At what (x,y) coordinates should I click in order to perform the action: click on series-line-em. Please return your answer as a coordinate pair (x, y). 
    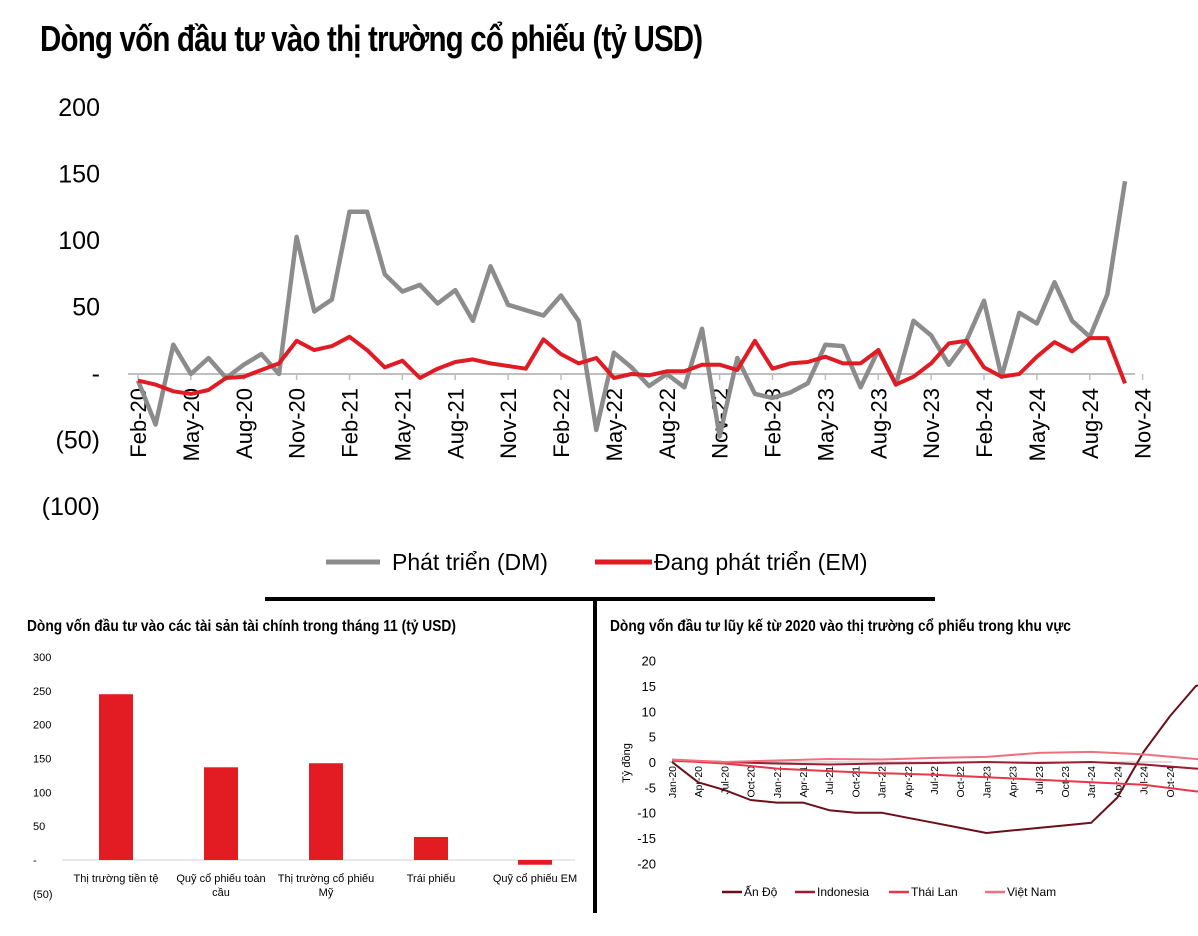
    Looking at the image, I should click on (632, 365).